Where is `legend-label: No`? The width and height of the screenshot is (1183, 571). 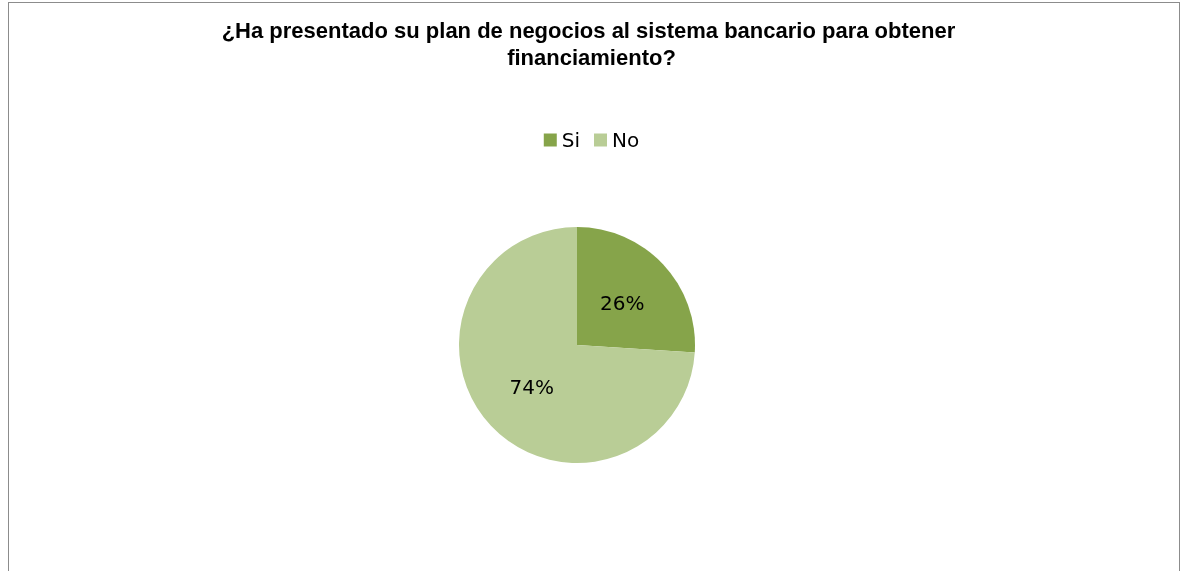 legend-label: No is located at coordinates (626, 140).